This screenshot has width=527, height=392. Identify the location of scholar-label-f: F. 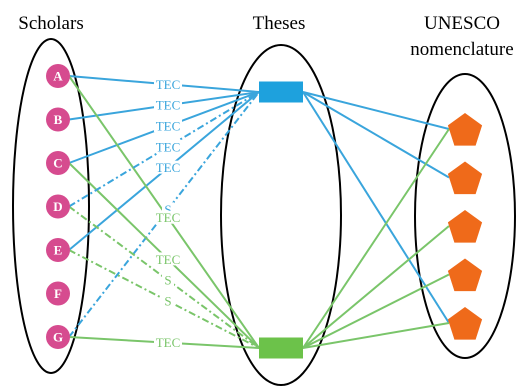
(58, 293).